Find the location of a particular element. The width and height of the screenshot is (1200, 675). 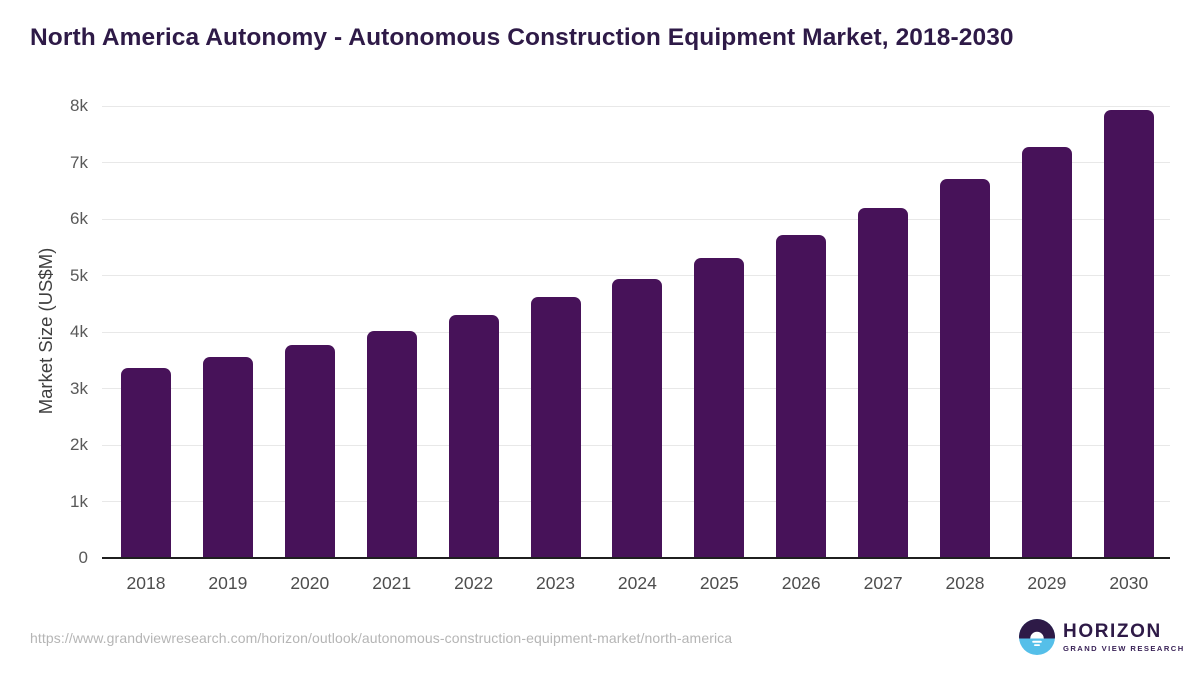

bar-2020 is located at coordinates (309, 450).